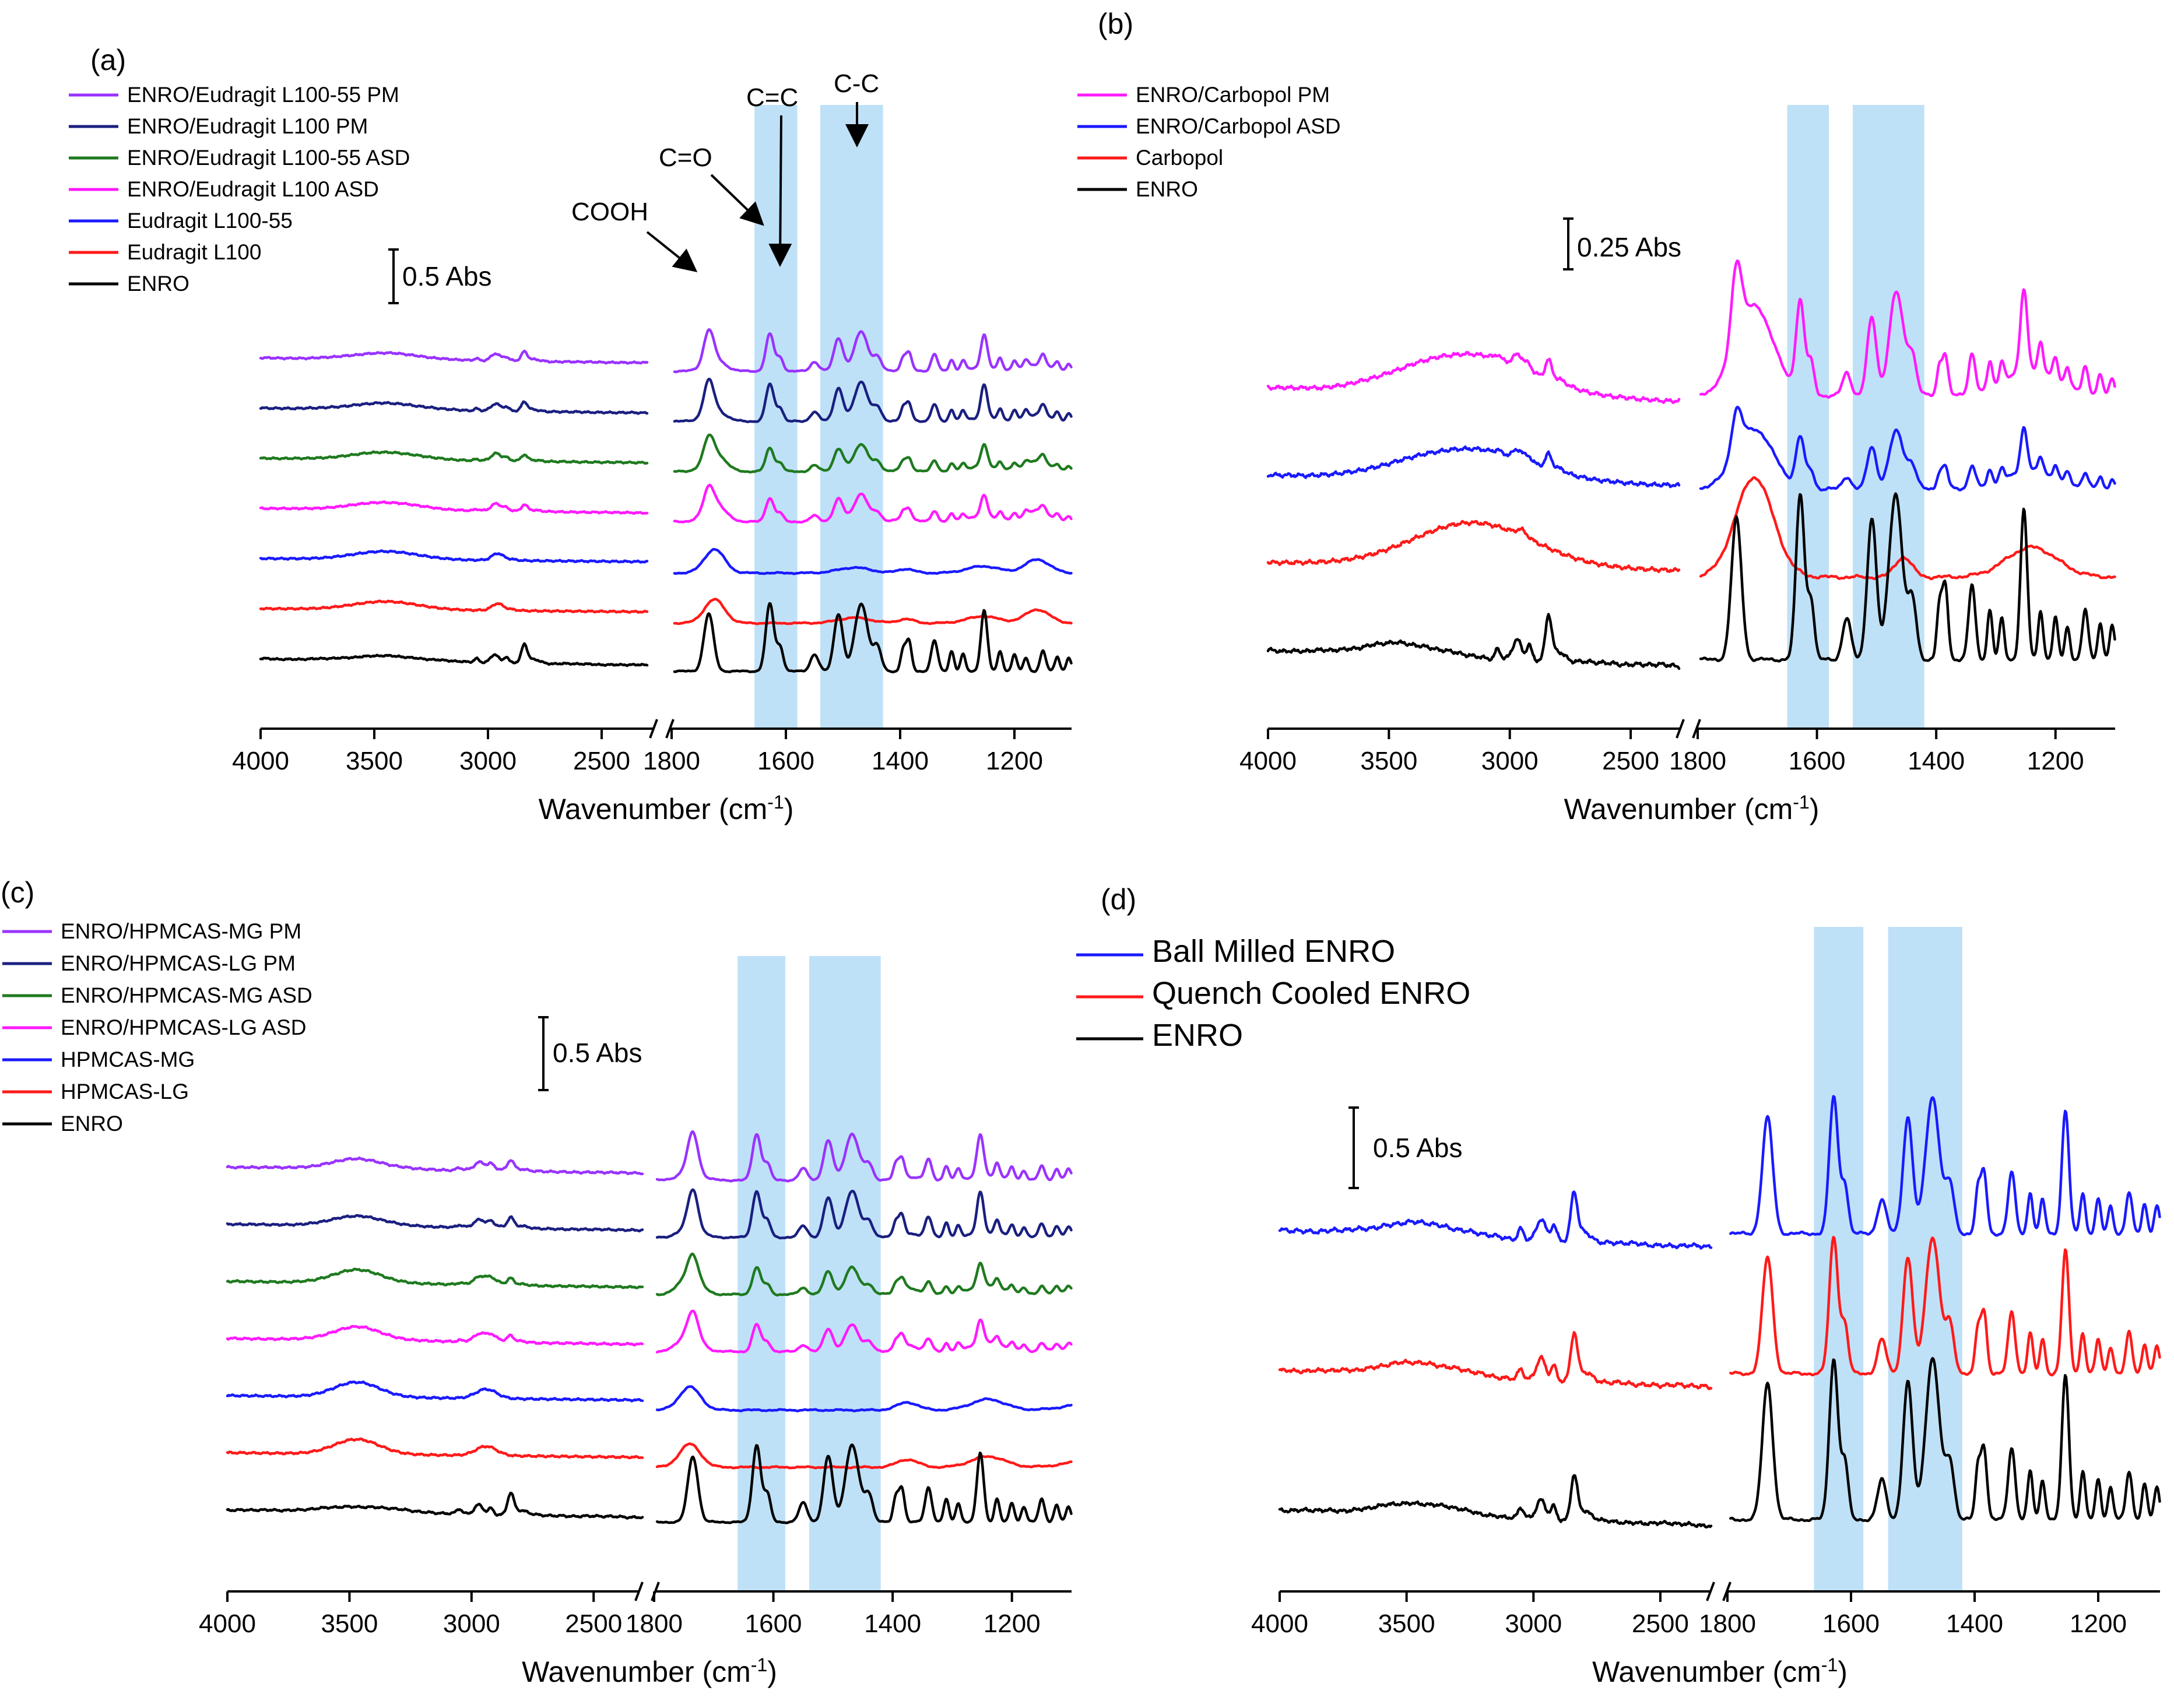 This screenshot has width=2174, height=1708. I want to click on legend-label: ENRO/Eudragit L100-55 PM, so click(263, 95).